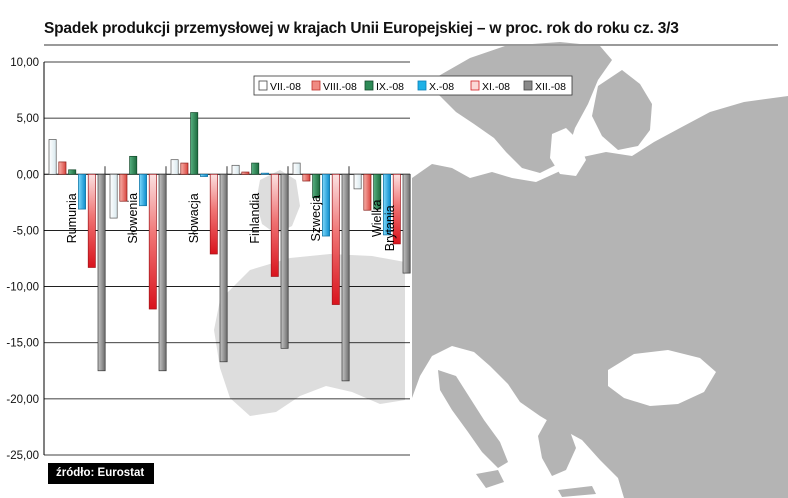 This screenshot has height=498, width=788. I want to click on y-tick-label: -25,00, so click(22, 456).